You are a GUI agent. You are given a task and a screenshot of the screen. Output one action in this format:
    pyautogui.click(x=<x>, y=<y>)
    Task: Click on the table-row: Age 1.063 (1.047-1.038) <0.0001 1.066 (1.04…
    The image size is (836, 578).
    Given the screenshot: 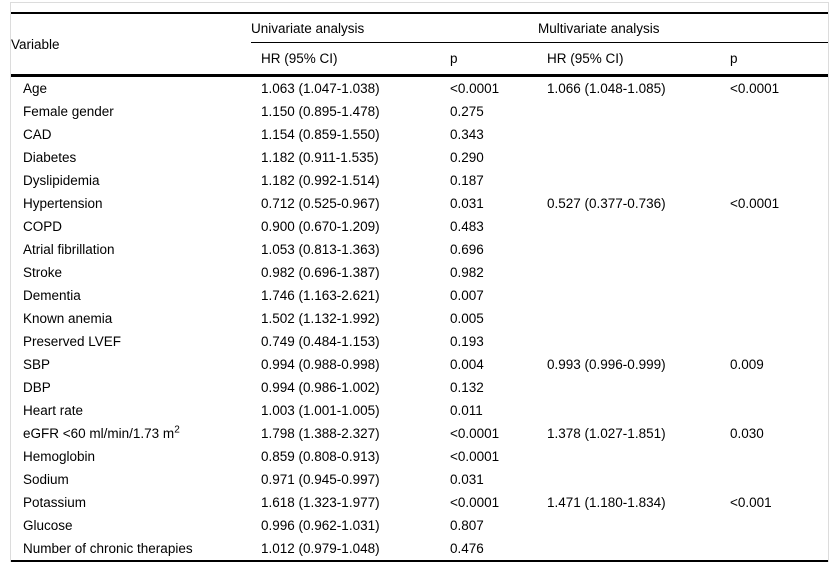 What is the action you would take?
    pyautogui.click(x=419, y=88)
    